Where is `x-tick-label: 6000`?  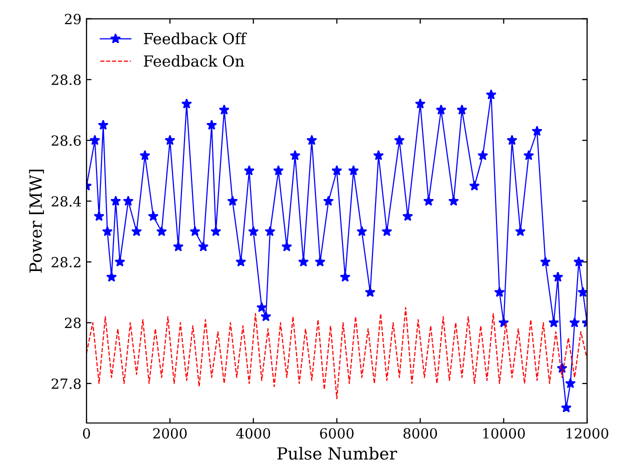 x-tick-label: 6000 is located at coordinates (337, 433).